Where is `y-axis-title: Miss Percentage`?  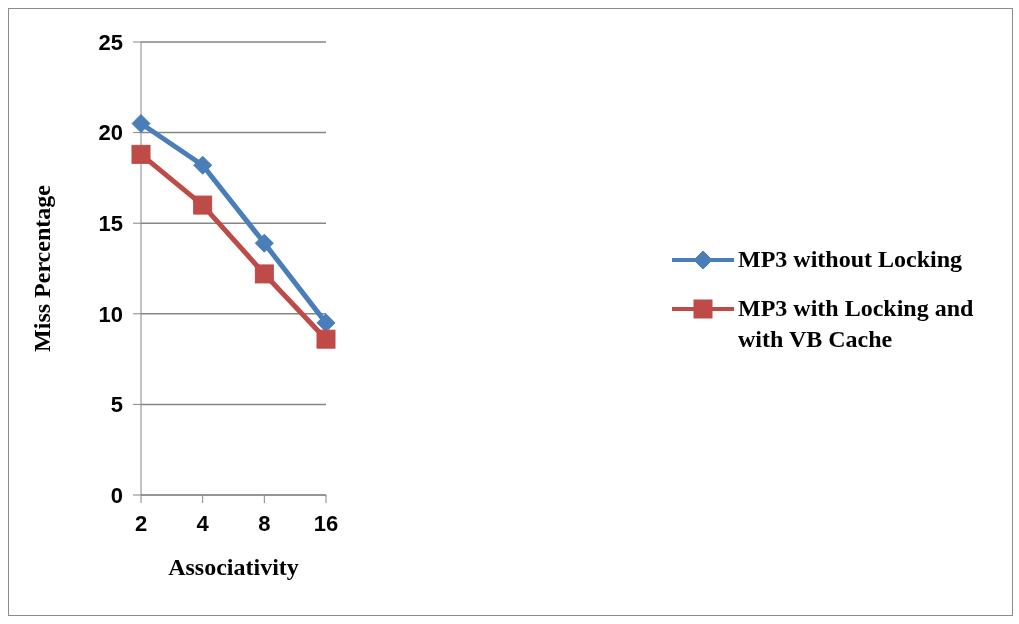 y-axis-title: Miss Percentage is located at coordinates (41, 268).